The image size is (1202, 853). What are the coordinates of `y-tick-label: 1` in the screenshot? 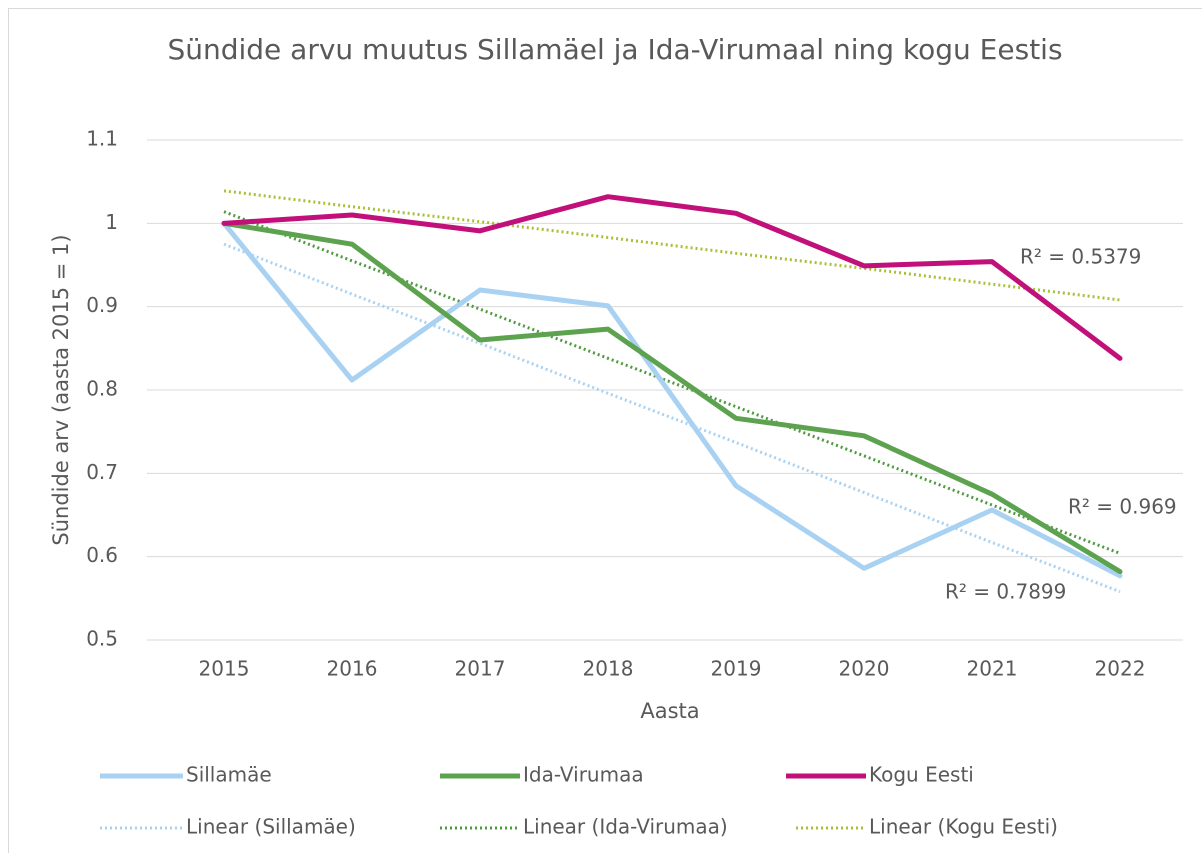 It's located at (111, 222).